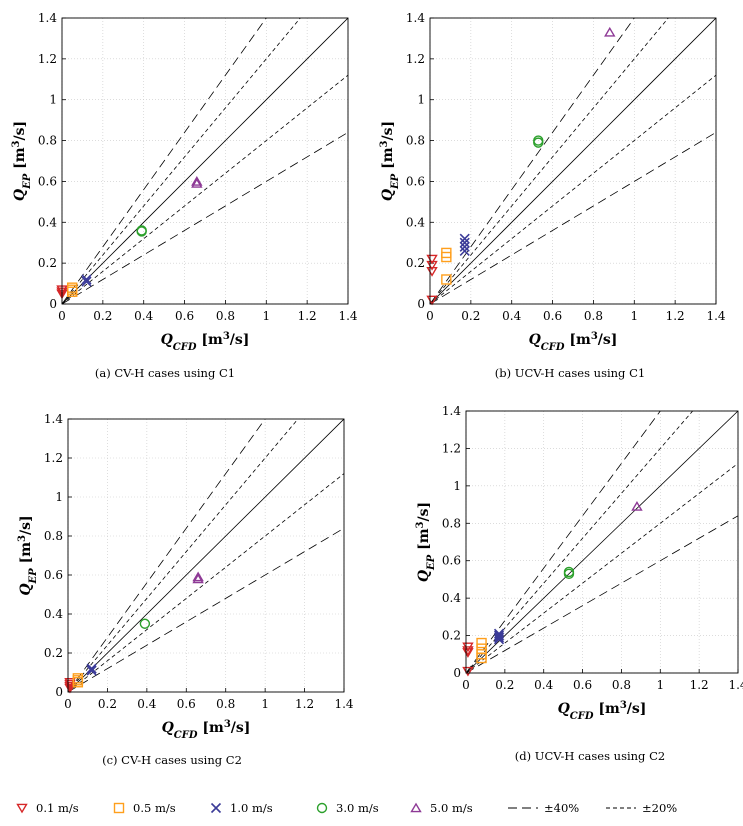 The image size is (743, 826). I want to click on x-tick-label: 1.2, so click(699, 685).